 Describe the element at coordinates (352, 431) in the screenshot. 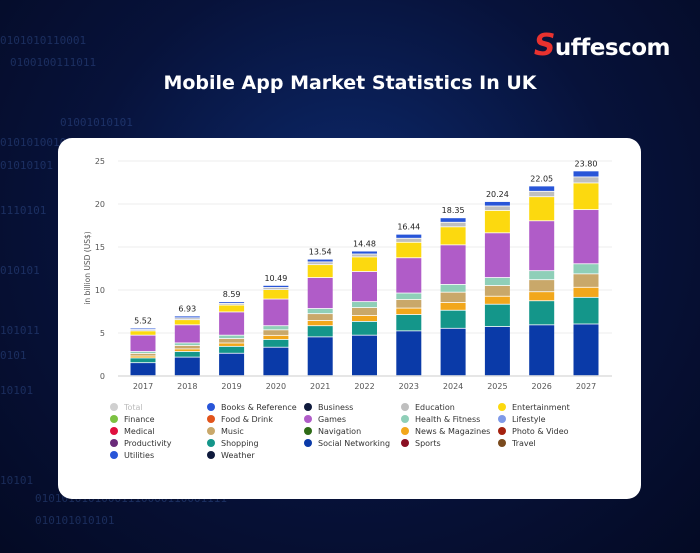

I see `legend-item: Navigation` at that location.